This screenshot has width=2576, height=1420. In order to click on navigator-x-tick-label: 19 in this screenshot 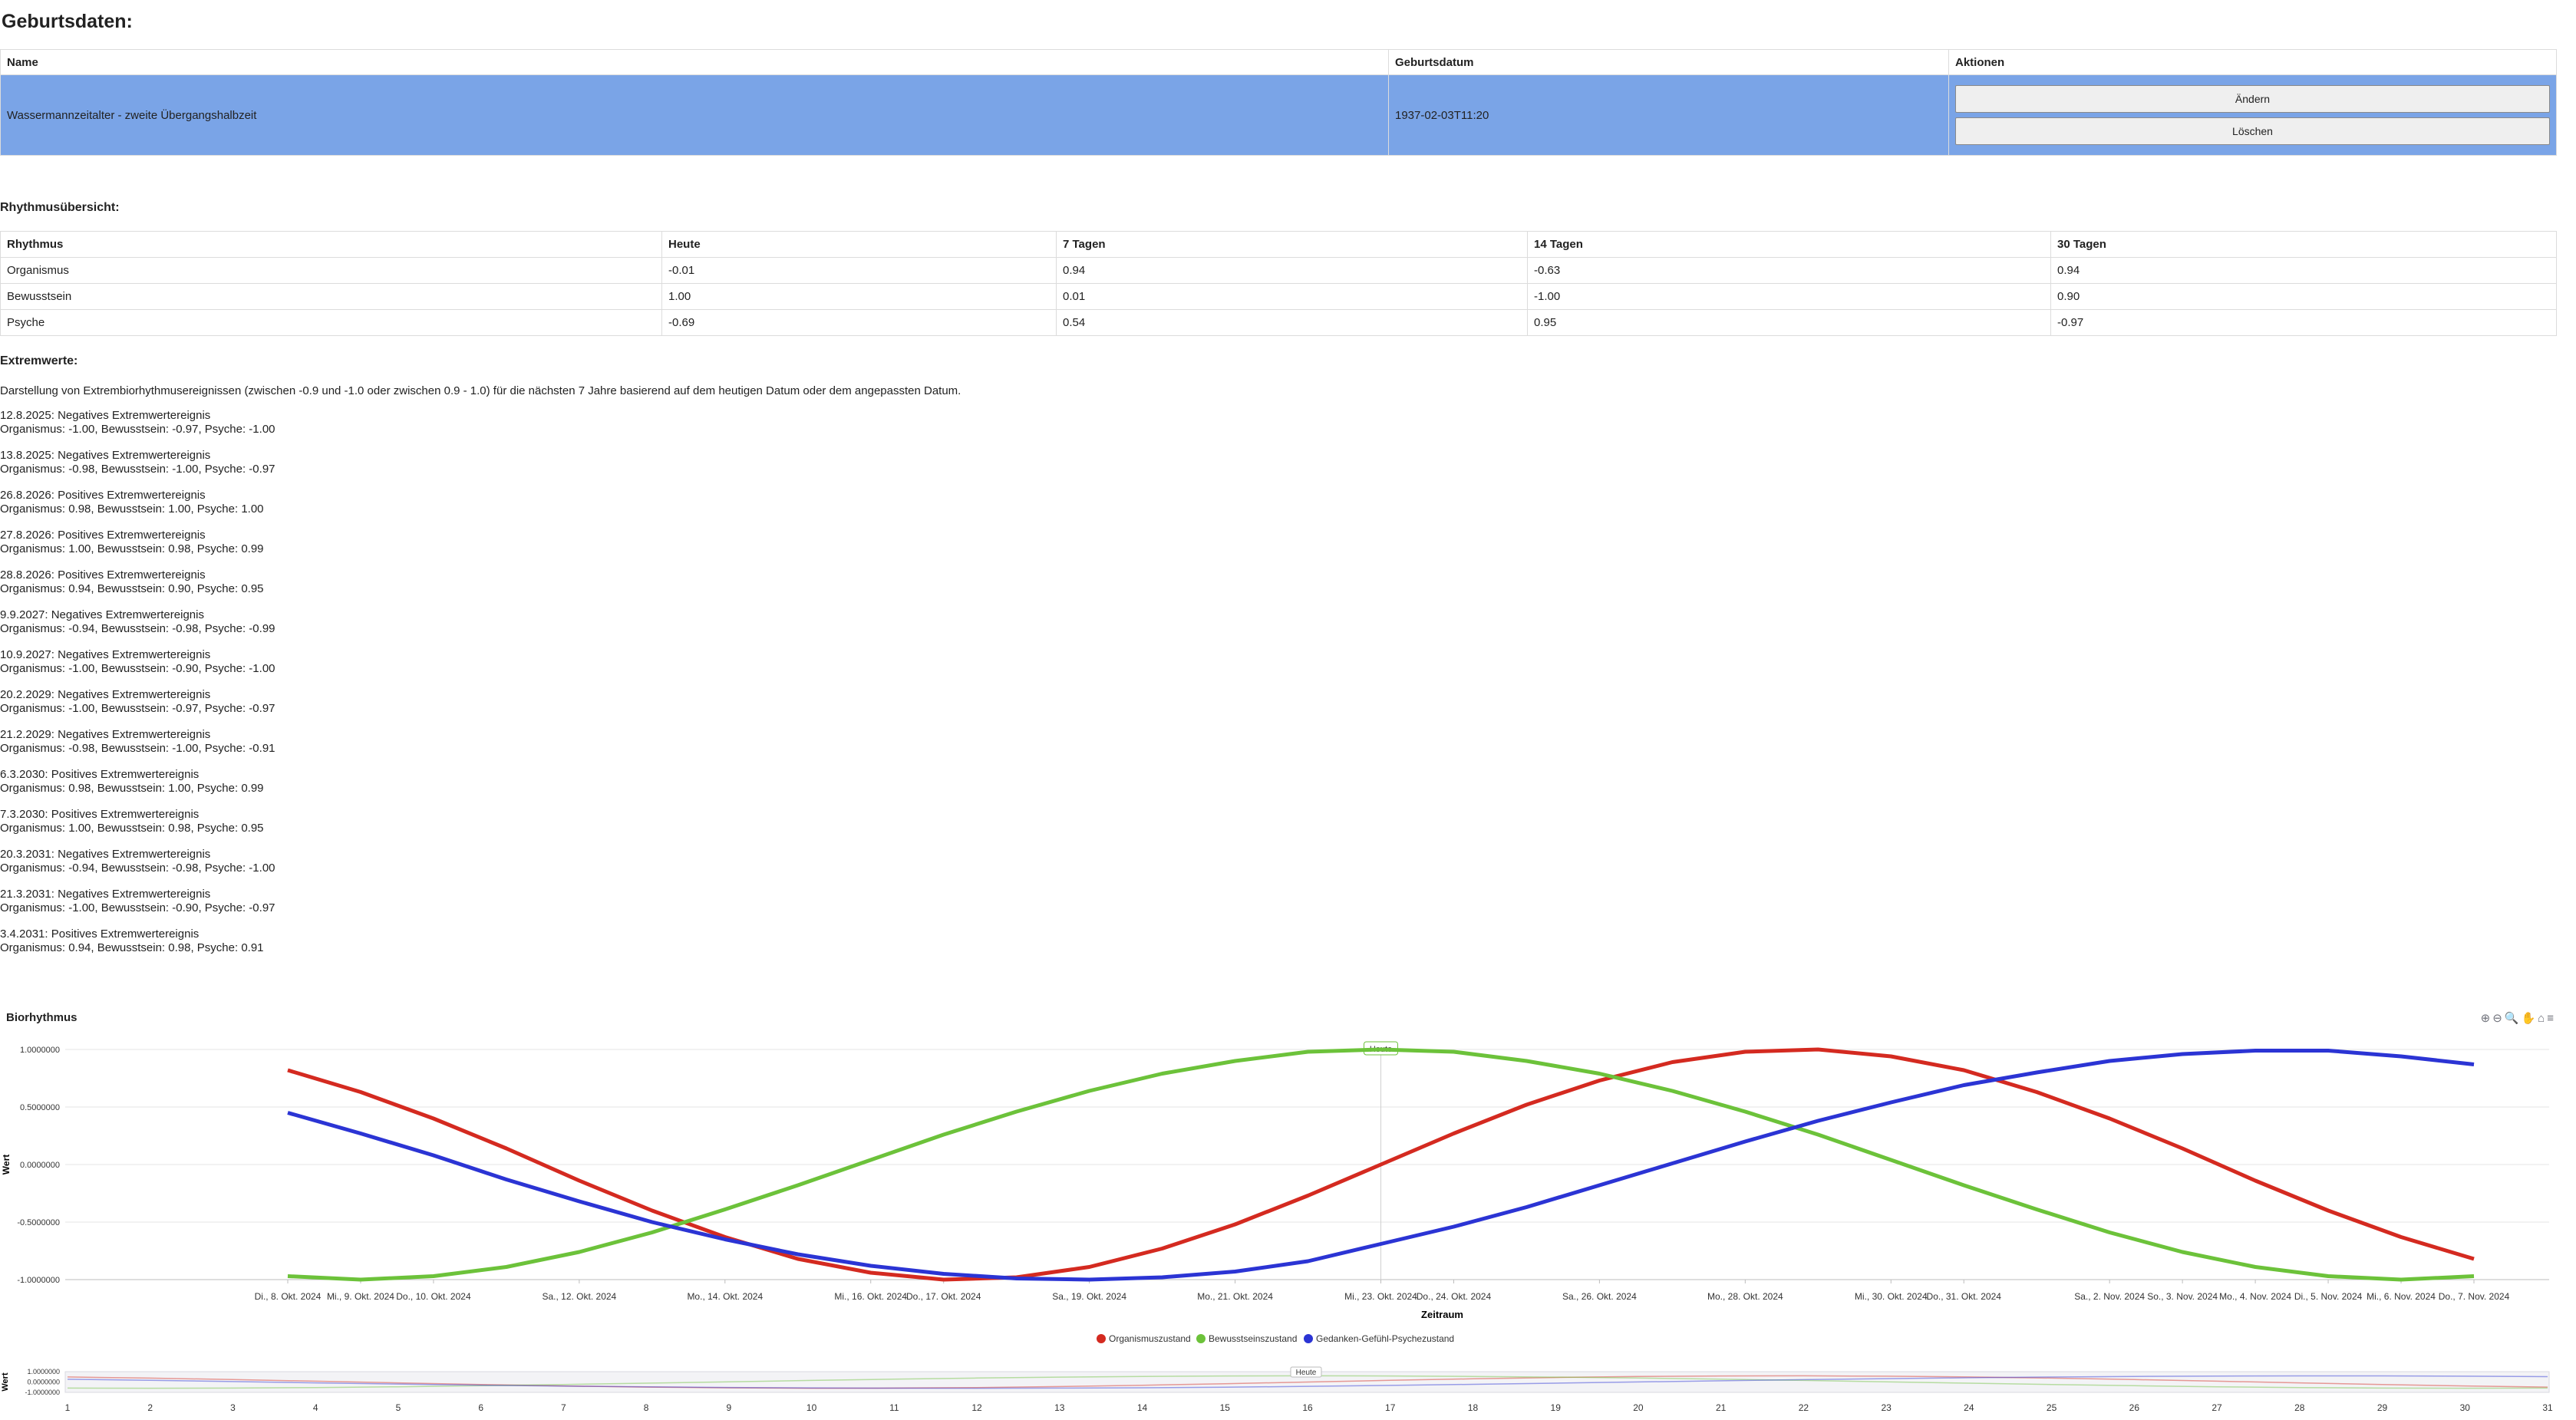, I will do `click(1556, 1407)`.